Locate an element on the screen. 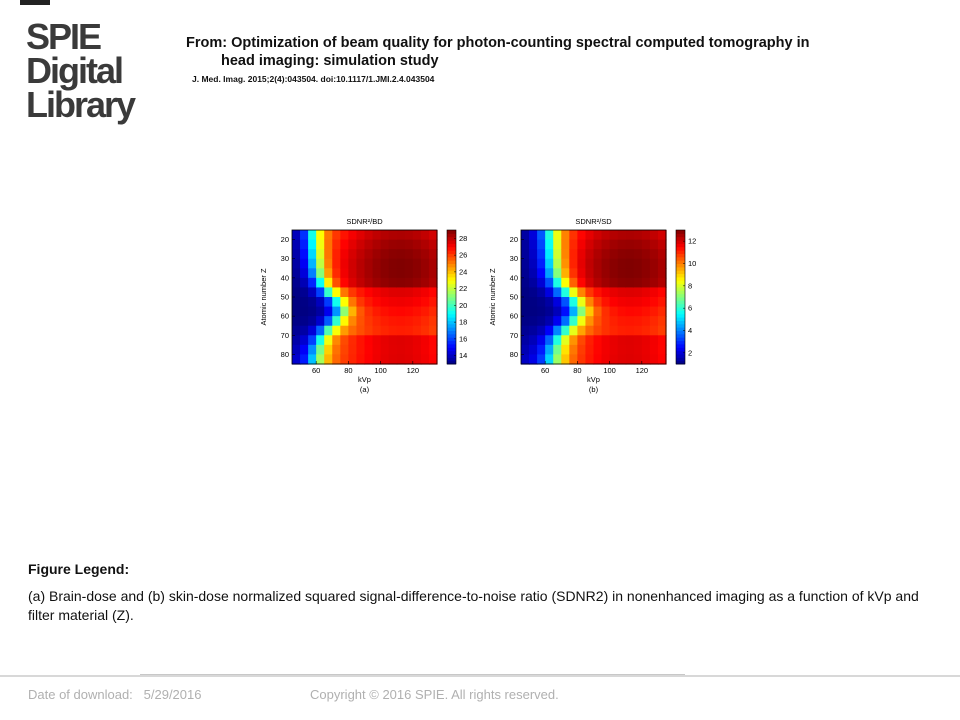  colorbar-tick-label: 22 is located at coordinates (463, 288).